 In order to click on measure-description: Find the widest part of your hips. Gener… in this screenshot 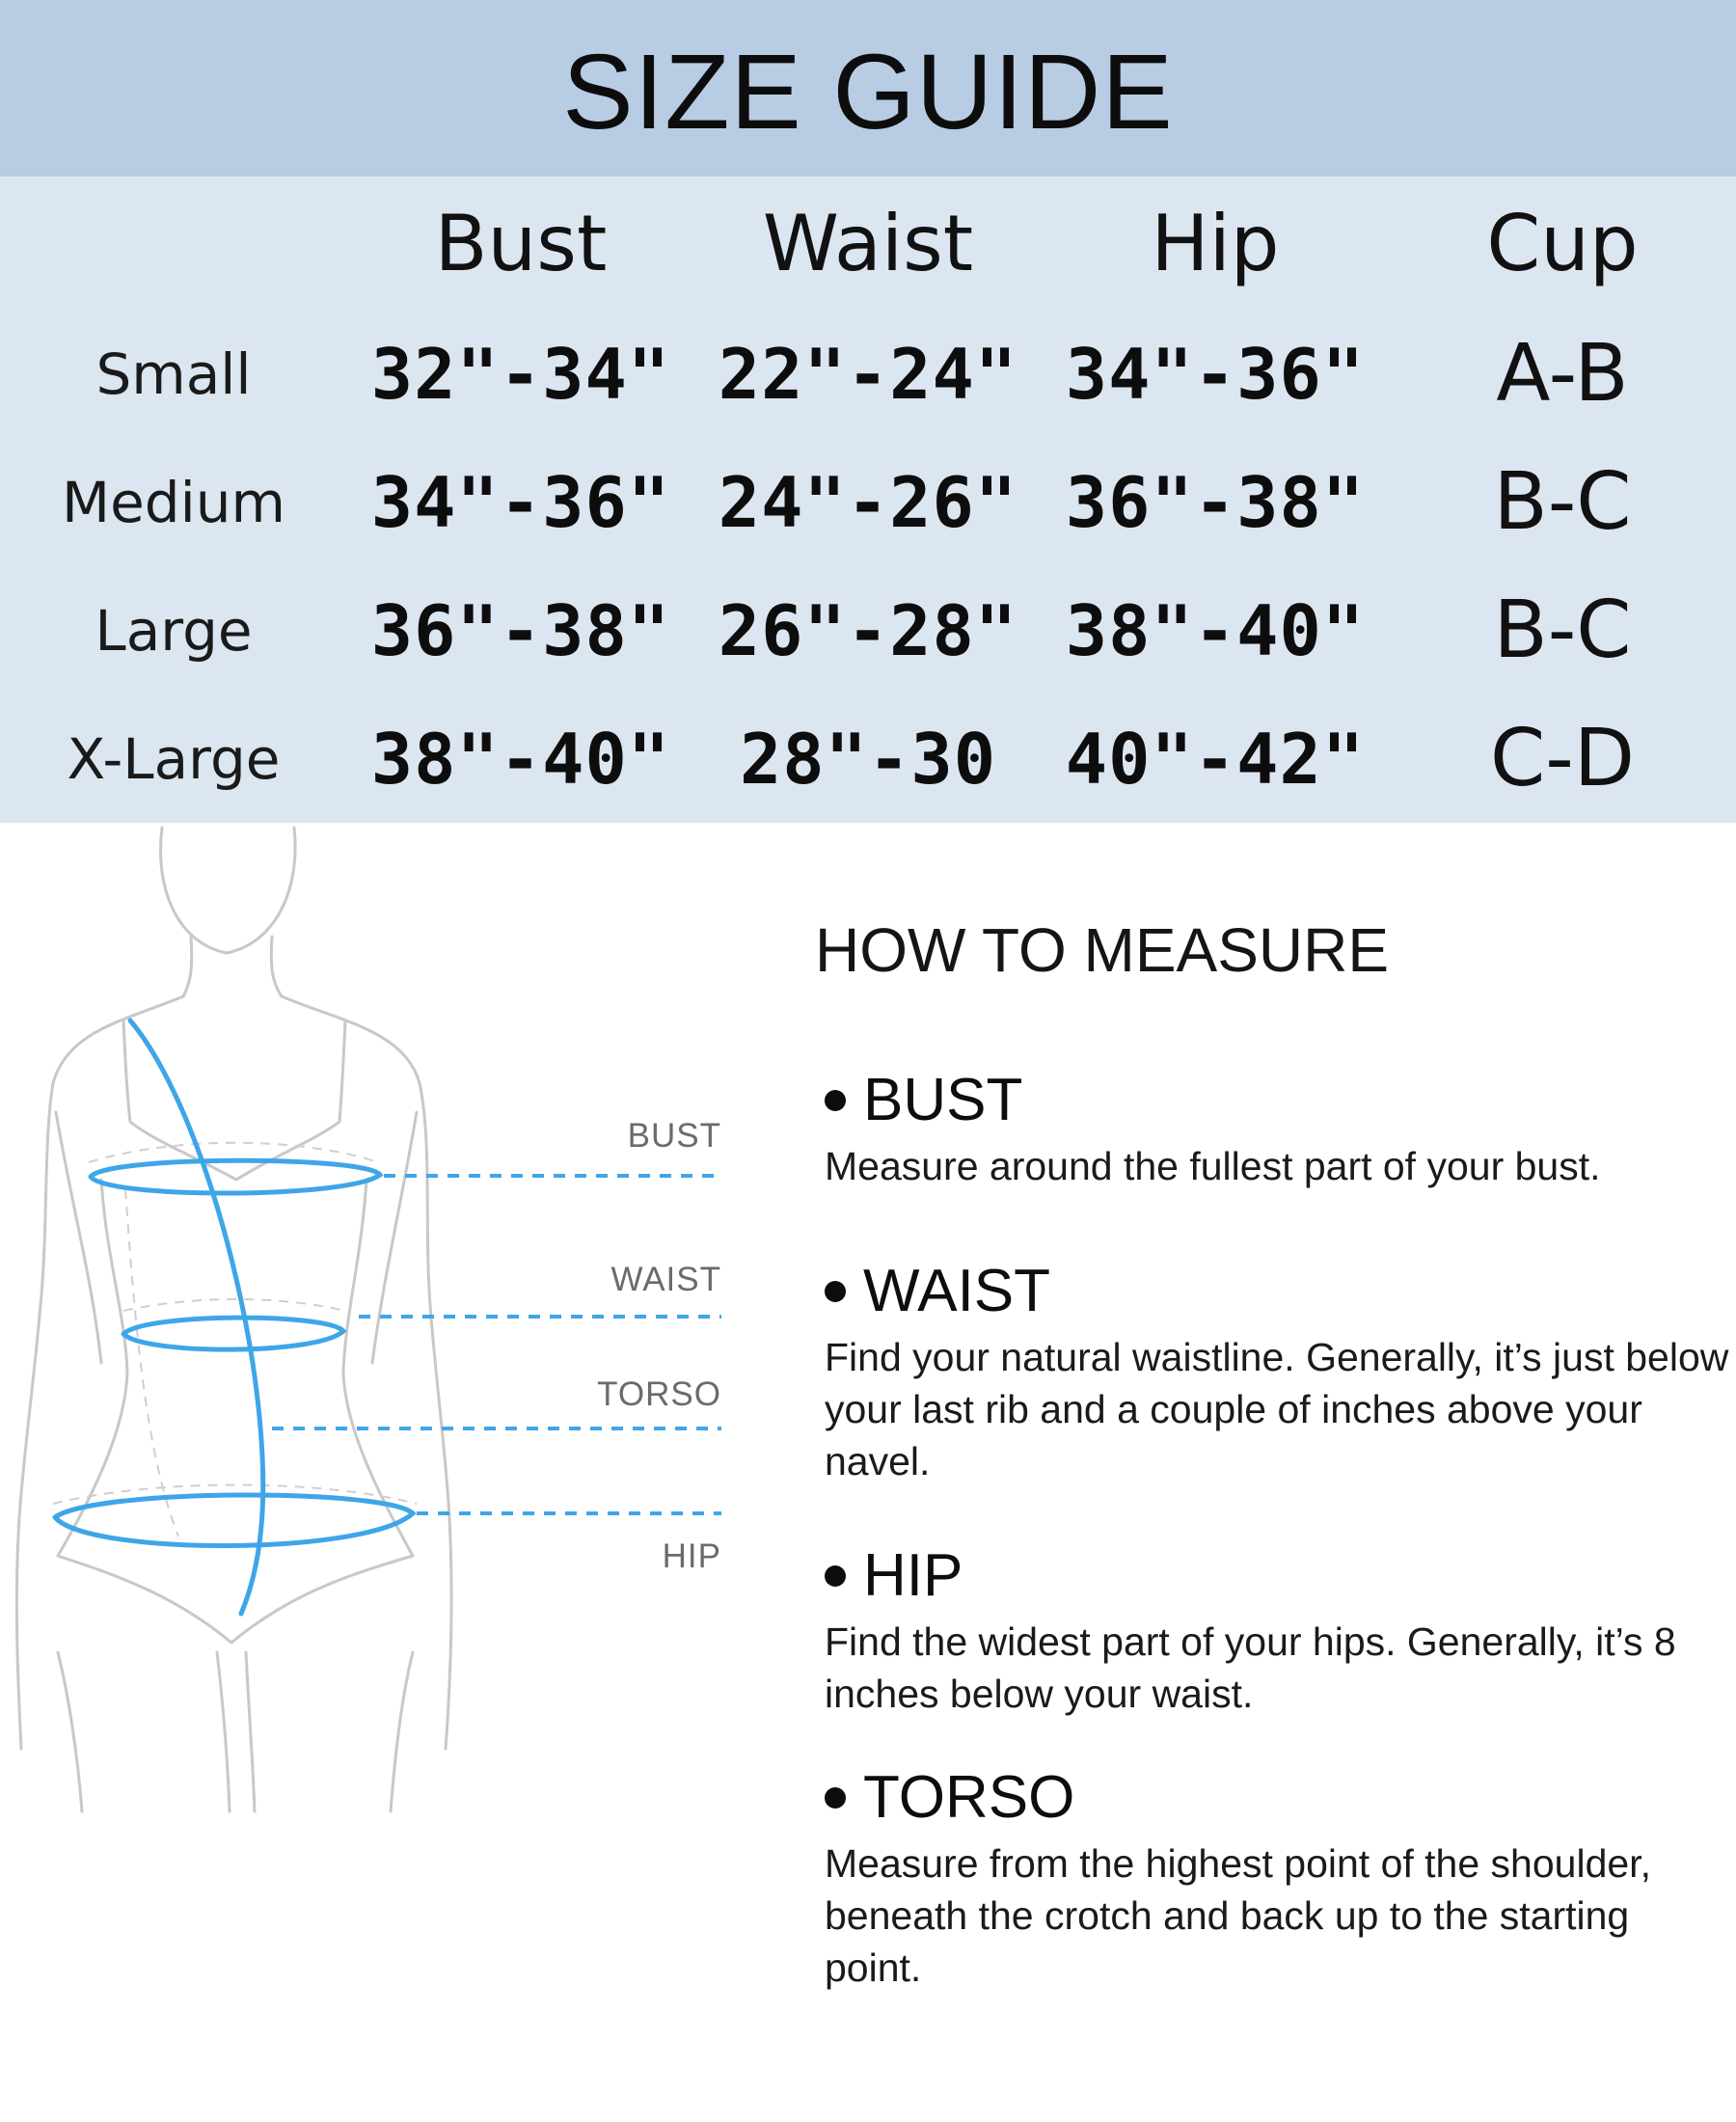, I will do `click(1251, 1668)`.